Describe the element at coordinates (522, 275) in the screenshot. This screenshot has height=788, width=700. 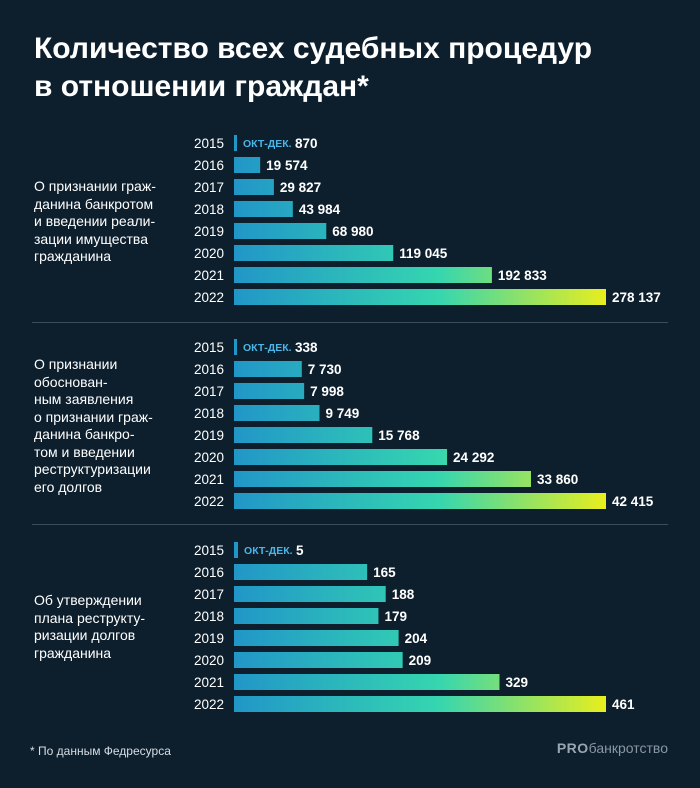
I see `value-label: 192 833` at that location.